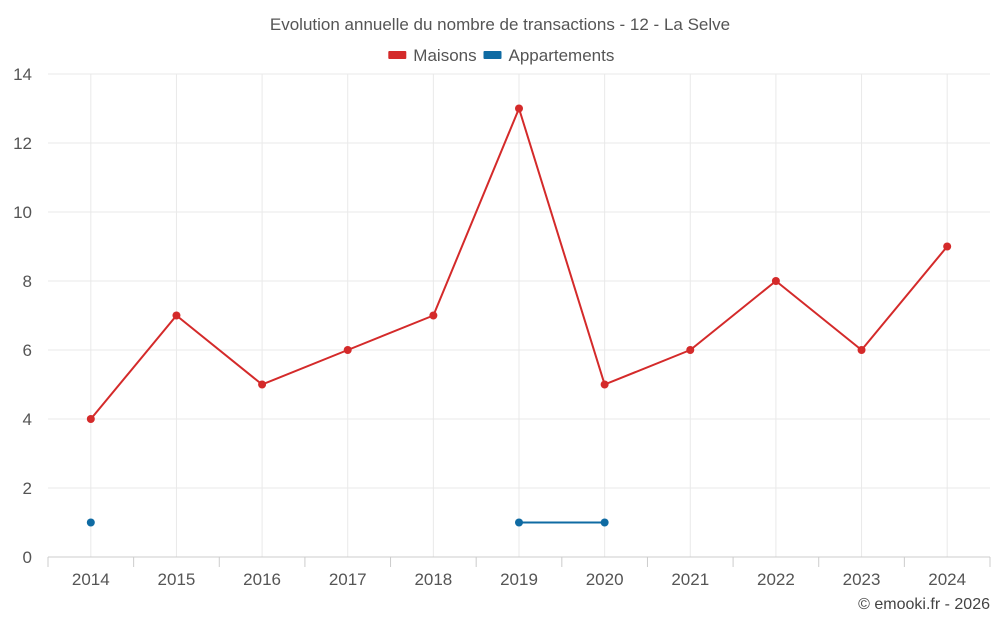 The height and width of the screenshot is (625, 1000). Describe the element at coordinates (947, 579) in the screenshot. I see `x-tick-label: 2024` at that location.